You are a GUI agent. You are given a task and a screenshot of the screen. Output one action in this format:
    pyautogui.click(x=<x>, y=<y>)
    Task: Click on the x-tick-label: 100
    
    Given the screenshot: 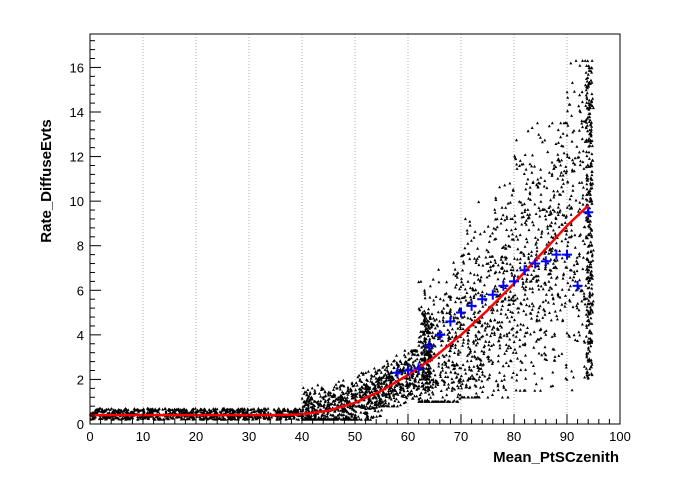 What is the action you would take?
    pyautogui.click(x=620, y=436)
    